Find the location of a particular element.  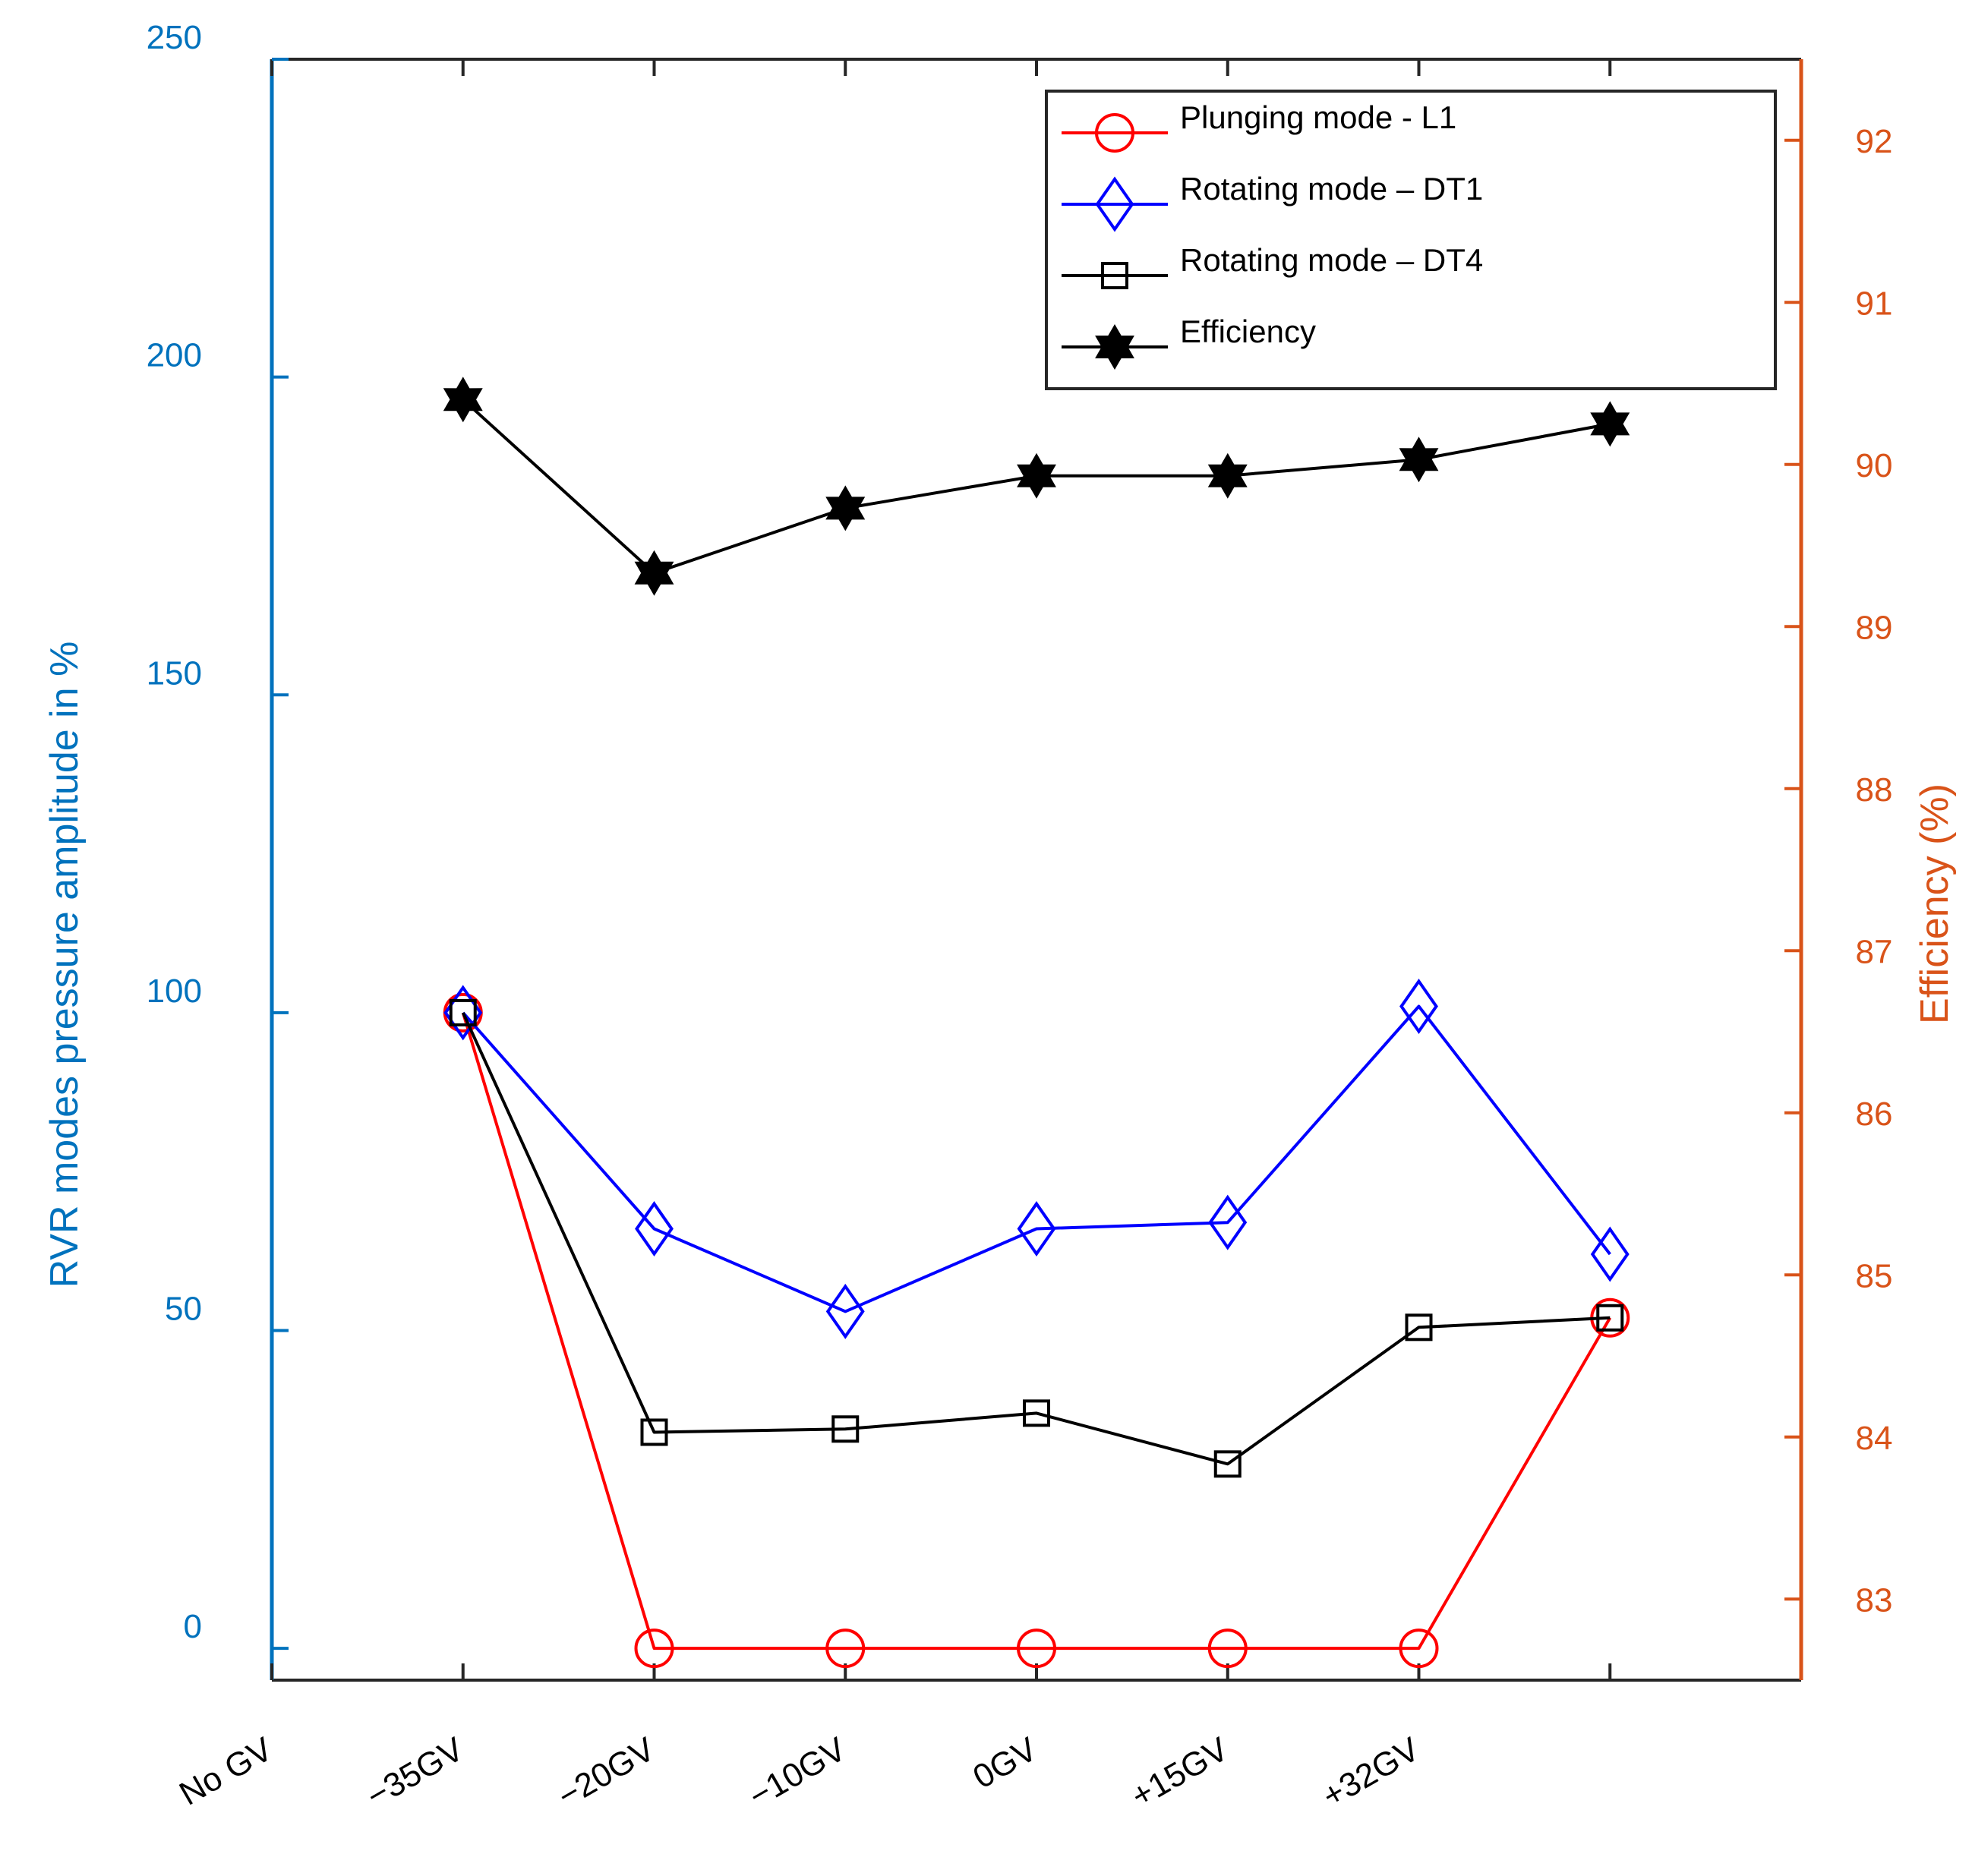

y-left-axis-label: RVR modes pressure amplitude in % is located at coordinates (65, 965).